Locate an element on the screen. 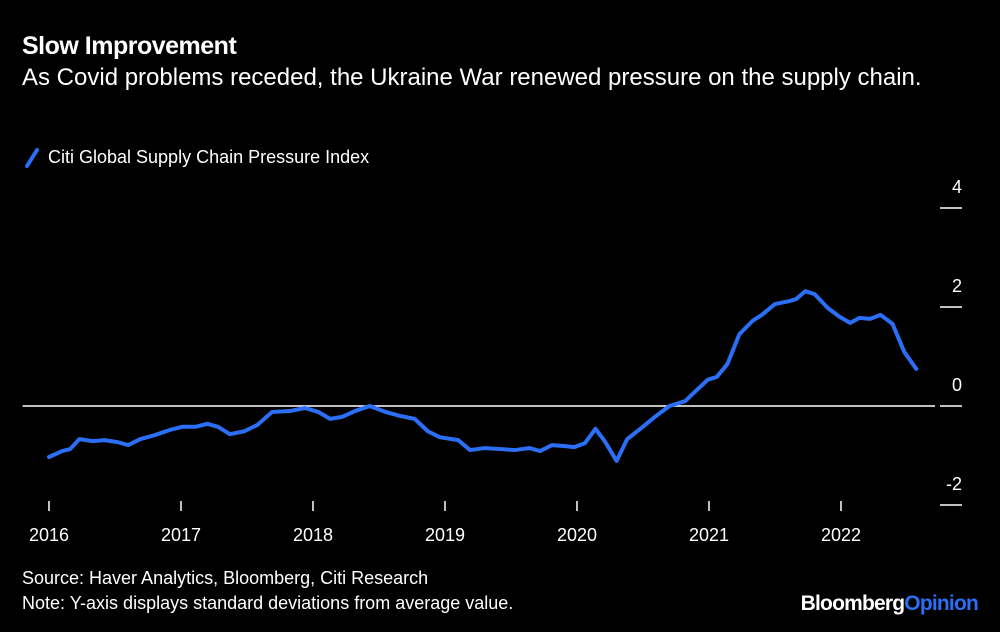  x-tick-label: 2016 is located at coordinates (49, 535).